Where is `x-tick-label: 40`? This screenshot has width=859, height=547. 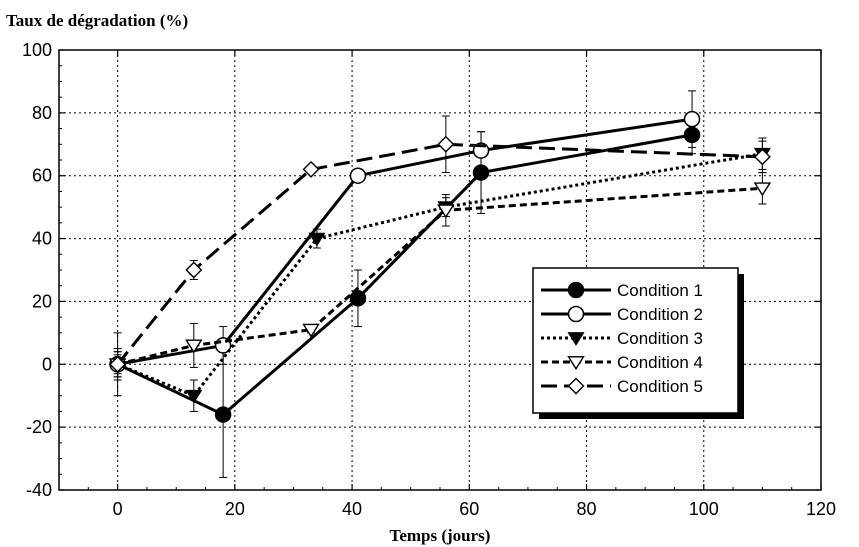 x-tick-label: 40 is located at coordinates (352, 509).